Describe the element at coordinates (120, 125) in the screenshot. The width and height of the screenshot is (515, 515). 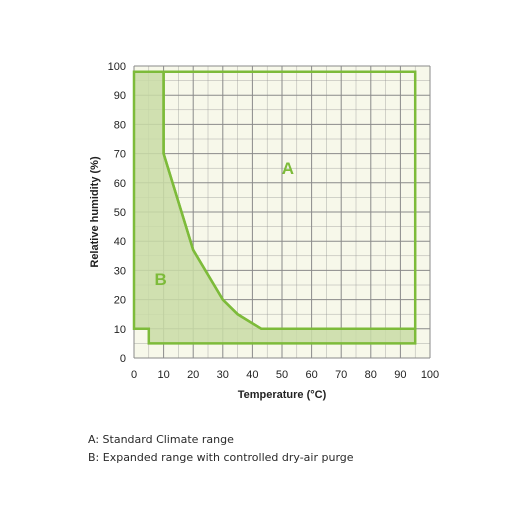
I see `y-tick-label: 80` at that location.